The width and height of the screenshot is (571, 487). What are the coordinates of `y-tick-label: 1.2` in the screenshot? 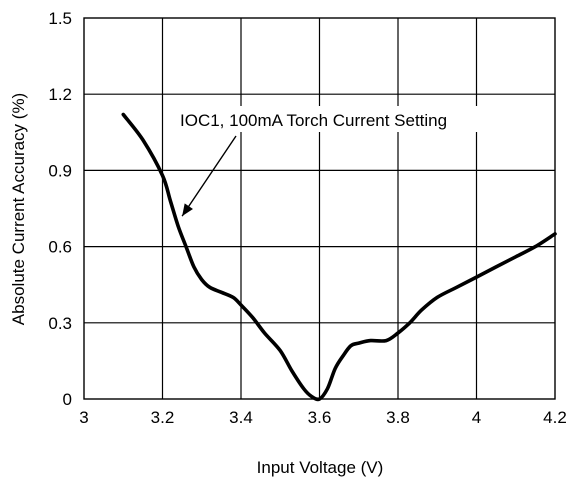 It's located at (60, 94).